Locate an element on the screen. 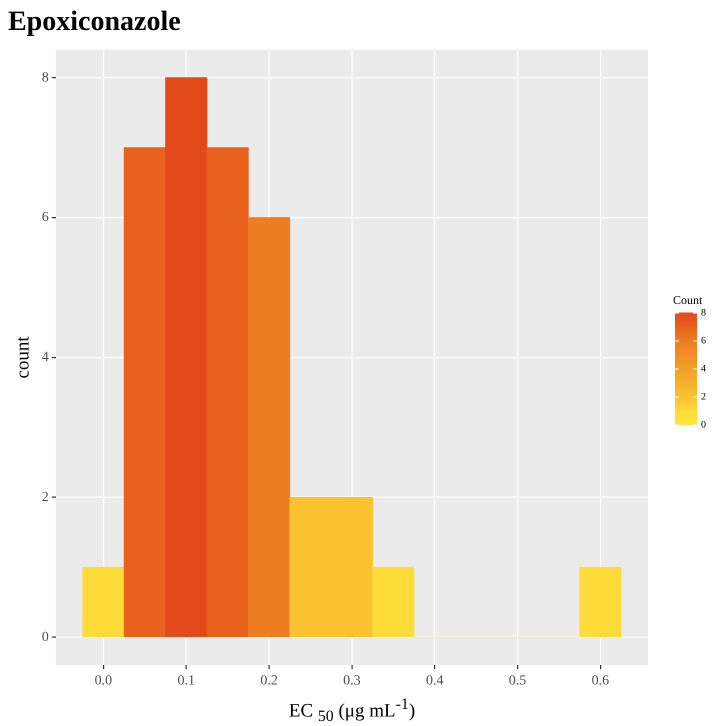  color-bar-label: 4 is located at coordinates (703, 369).